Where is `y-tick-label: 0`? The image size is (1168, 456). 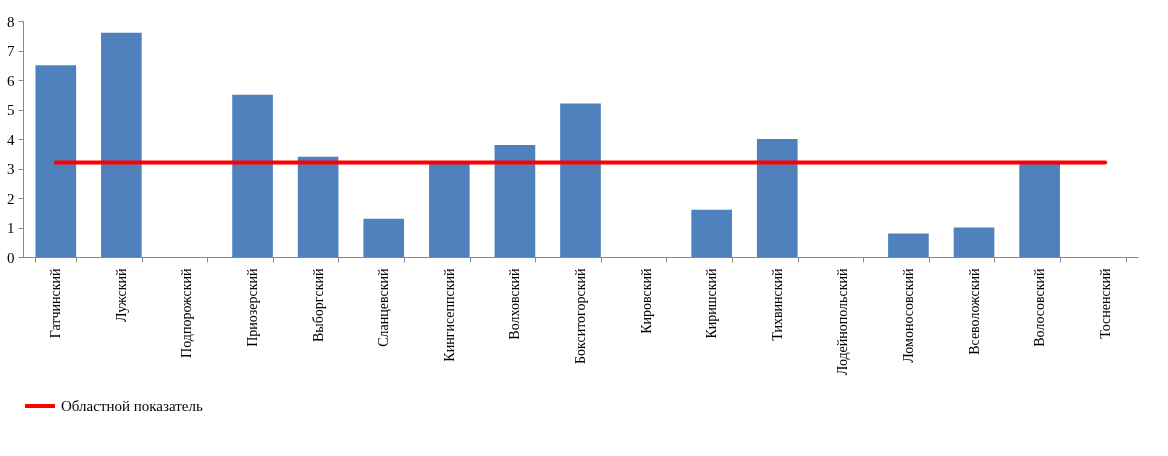 y-tick-label: 0 is located at coordinates (11, 257).